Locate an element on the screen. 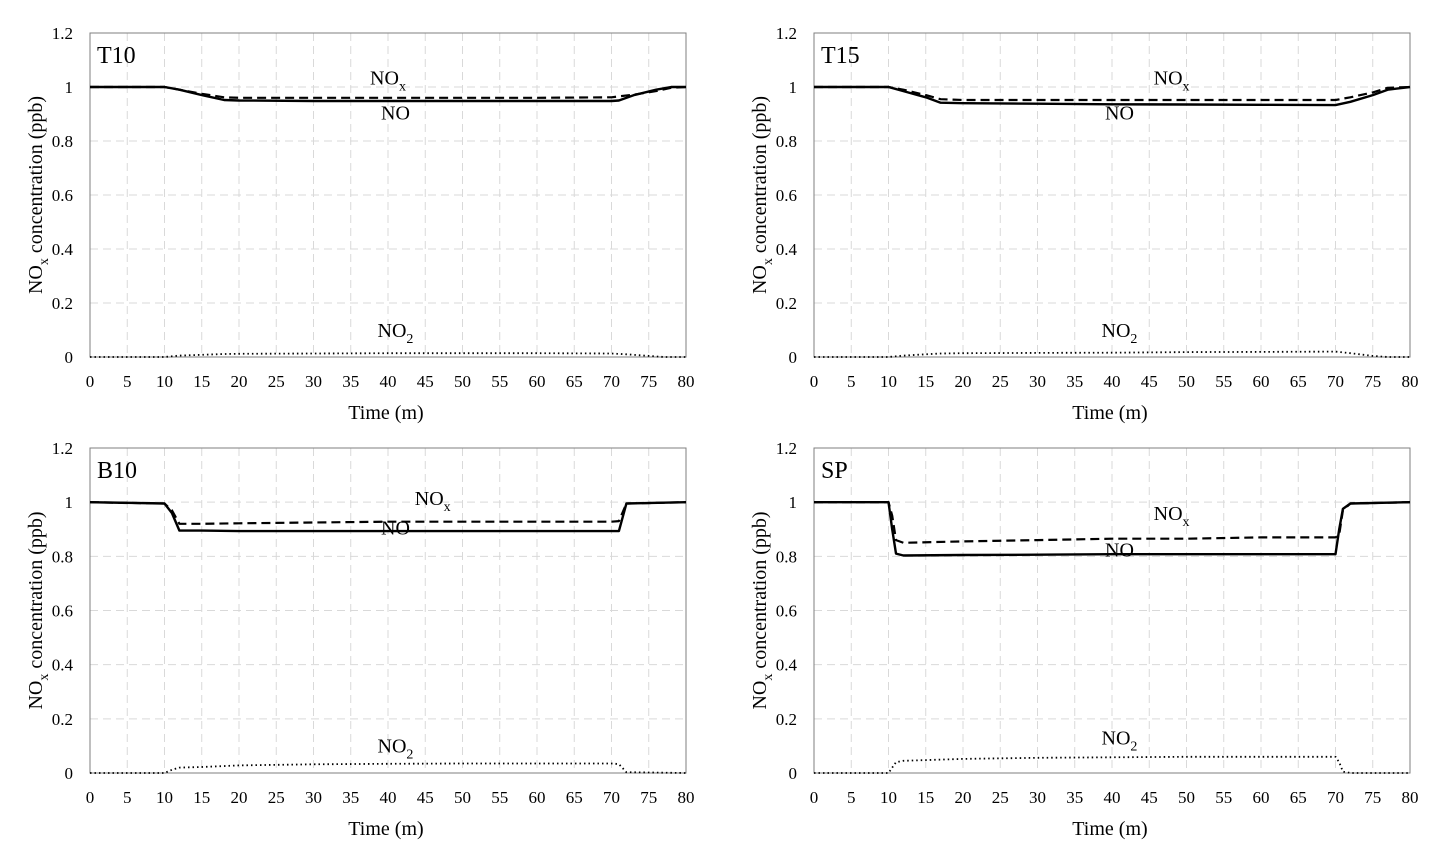 This screenshot has width=1441, height=852. series-line-no2 is located at coordinates (388, 355).